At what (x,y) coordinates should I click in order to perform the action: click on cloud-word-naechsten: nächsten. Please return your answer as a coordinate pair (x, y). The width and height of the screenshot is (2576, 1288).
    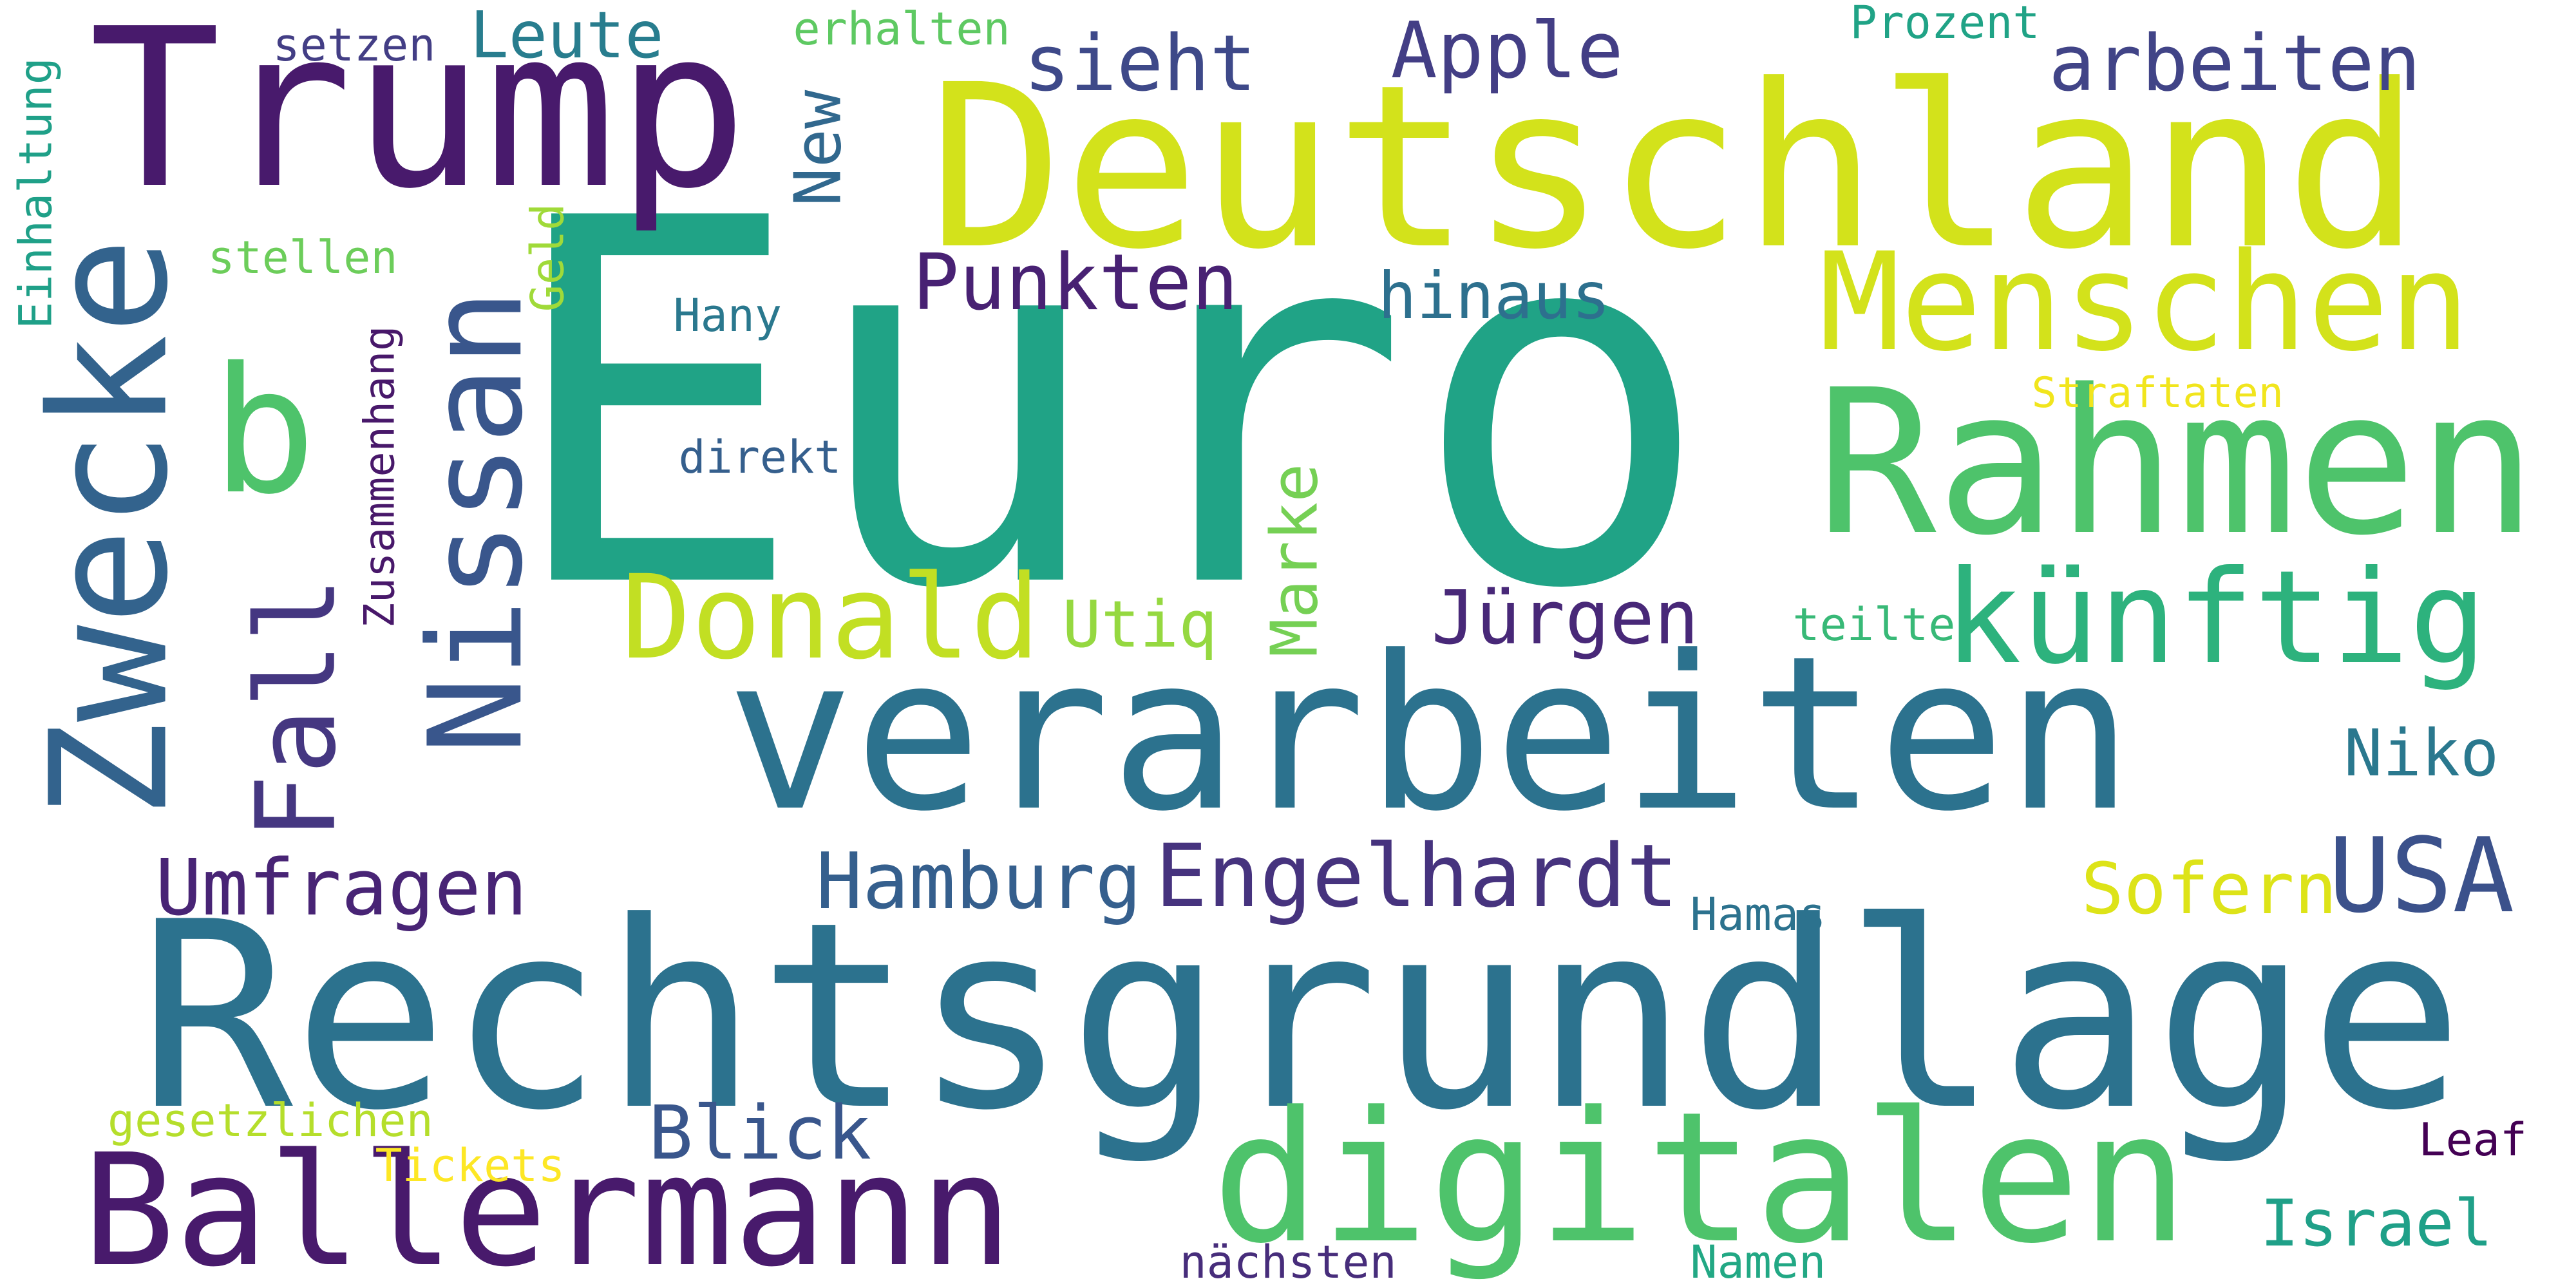
    Looking at the image, I should click on (1288, 1262).